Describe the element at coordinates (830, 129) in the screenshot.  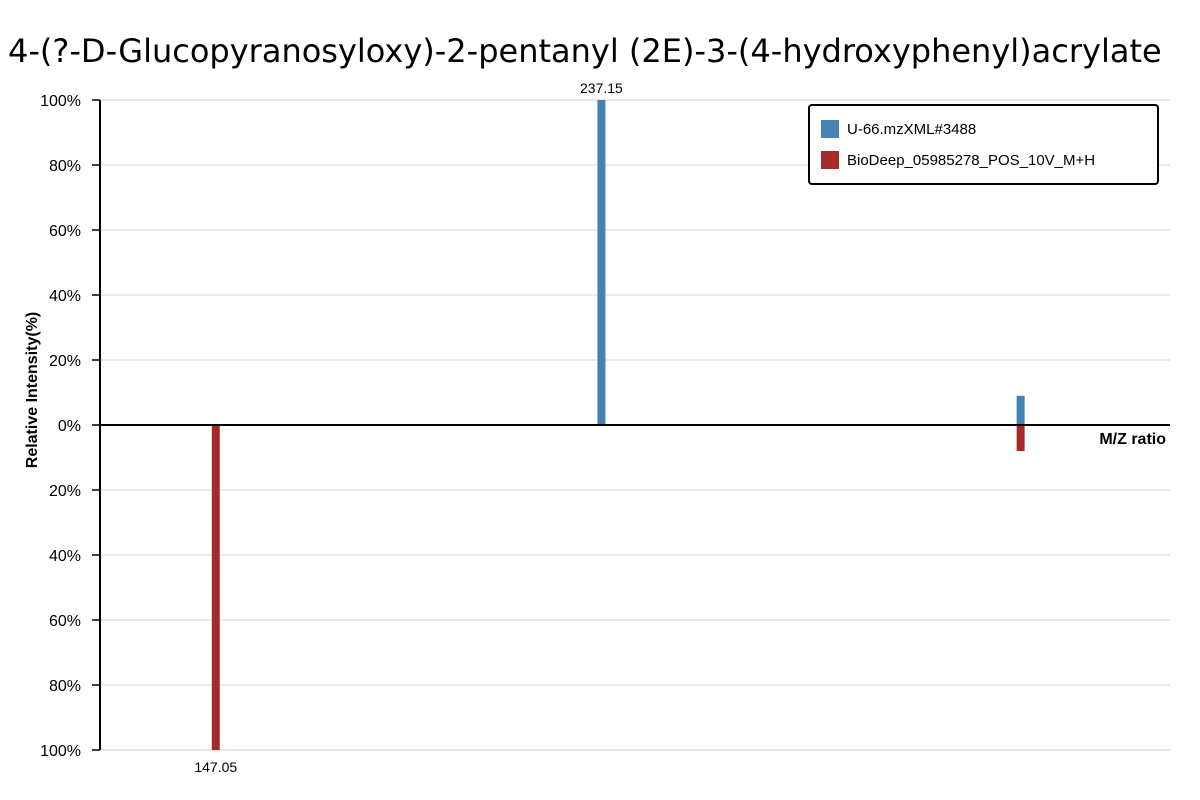
I see `legend-swatch-u66` at that location.